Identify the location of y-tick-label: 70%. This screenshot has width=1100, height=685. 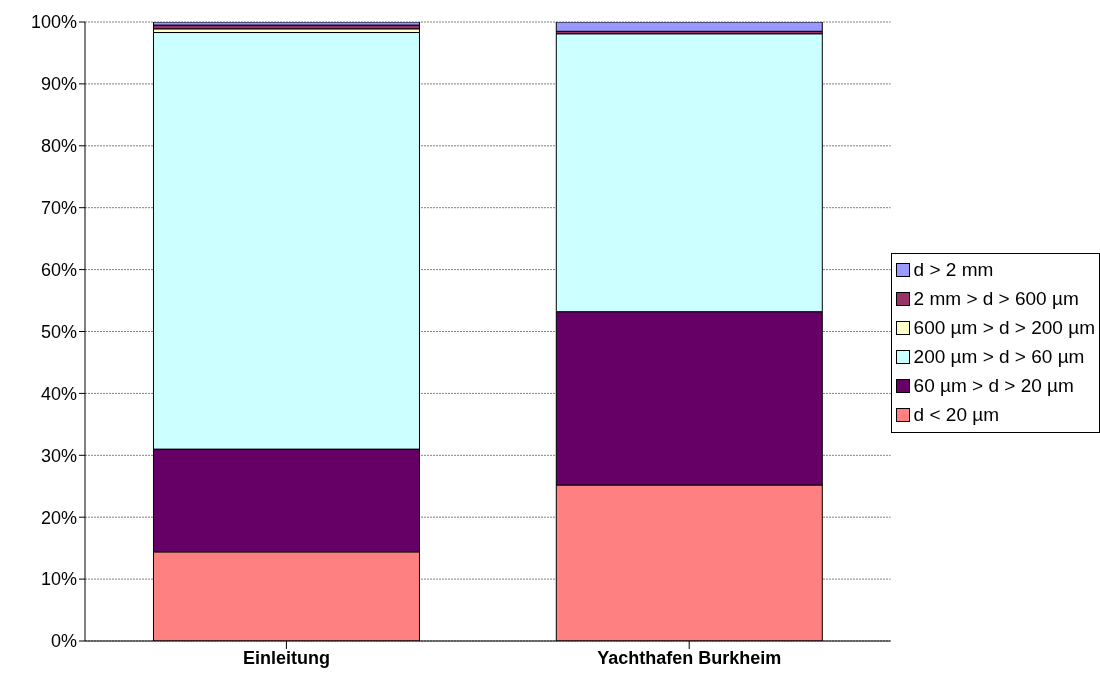
(58, 208).